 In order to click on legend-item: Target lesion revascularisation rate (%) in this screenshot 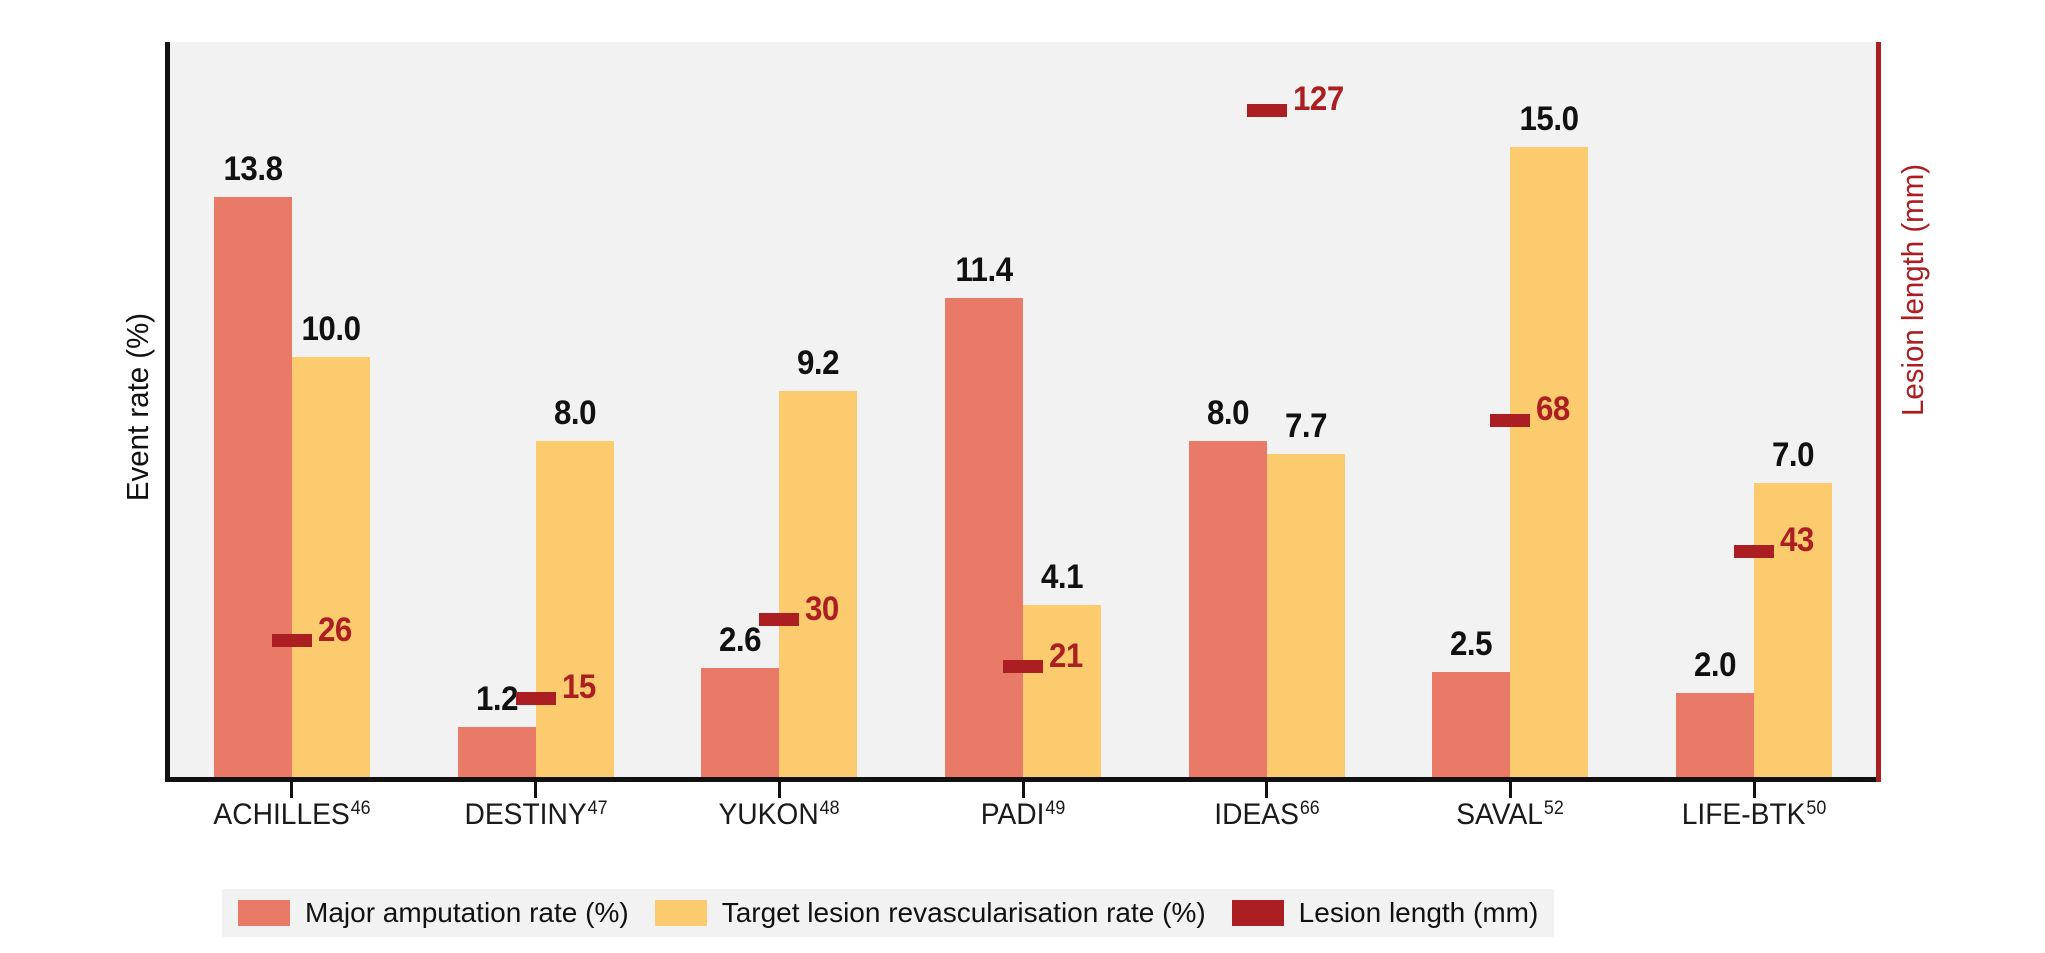, I will do `click(930, 913)`.